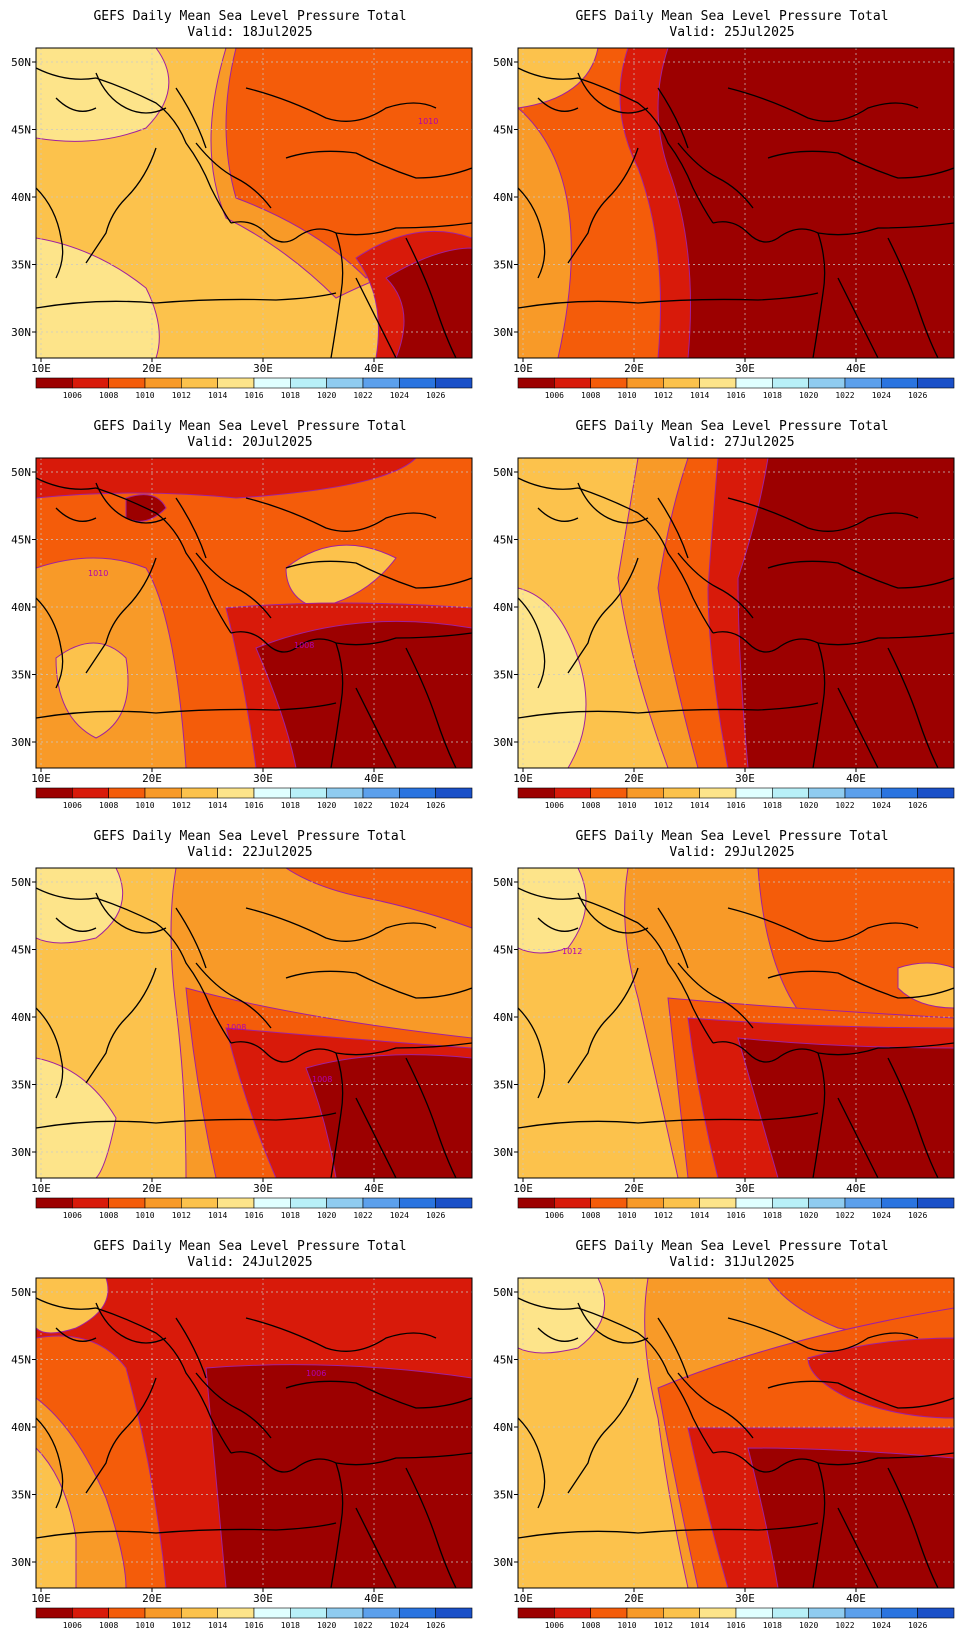  I want to click on lat-label: 35N, so click(503, 1495).